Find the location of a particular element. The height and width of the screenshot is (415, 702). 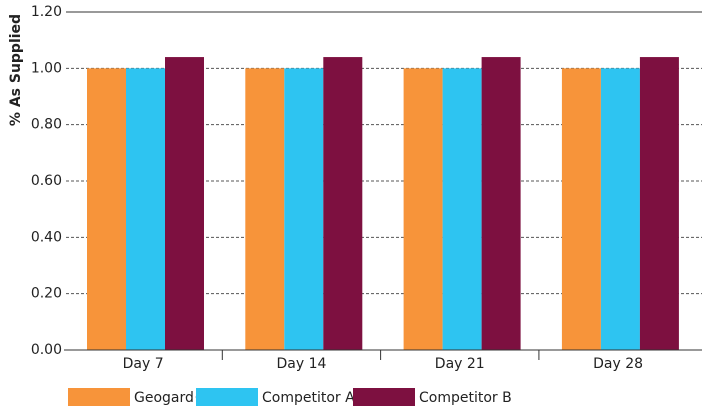

x-tick-label: Day 21 is located at coordinates (460, 364).